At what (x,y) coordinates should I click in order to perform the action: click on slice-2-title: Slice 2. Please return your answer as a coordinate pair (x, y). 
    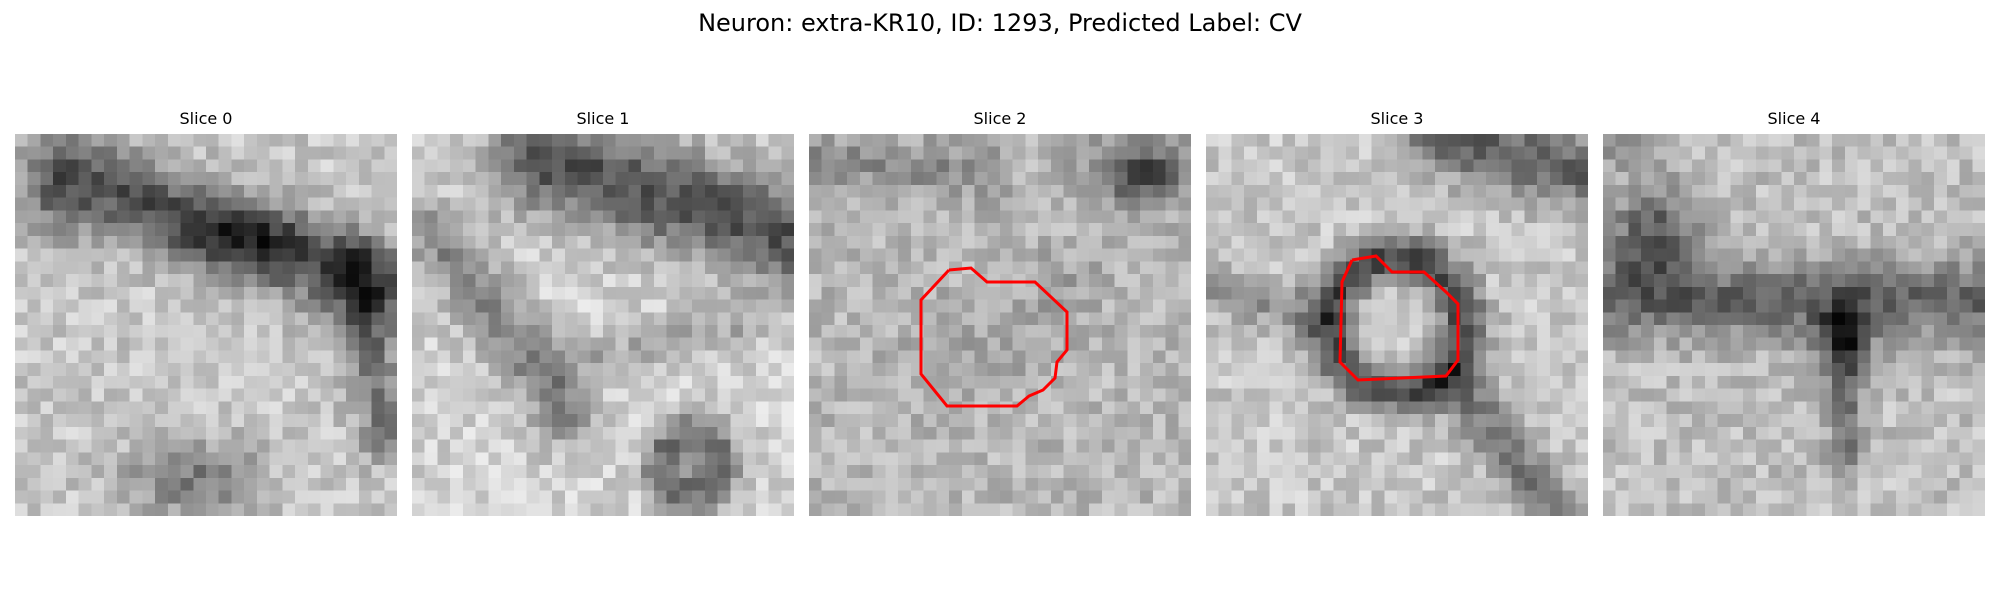
    Looking at the image, I should click on (1000, 118).